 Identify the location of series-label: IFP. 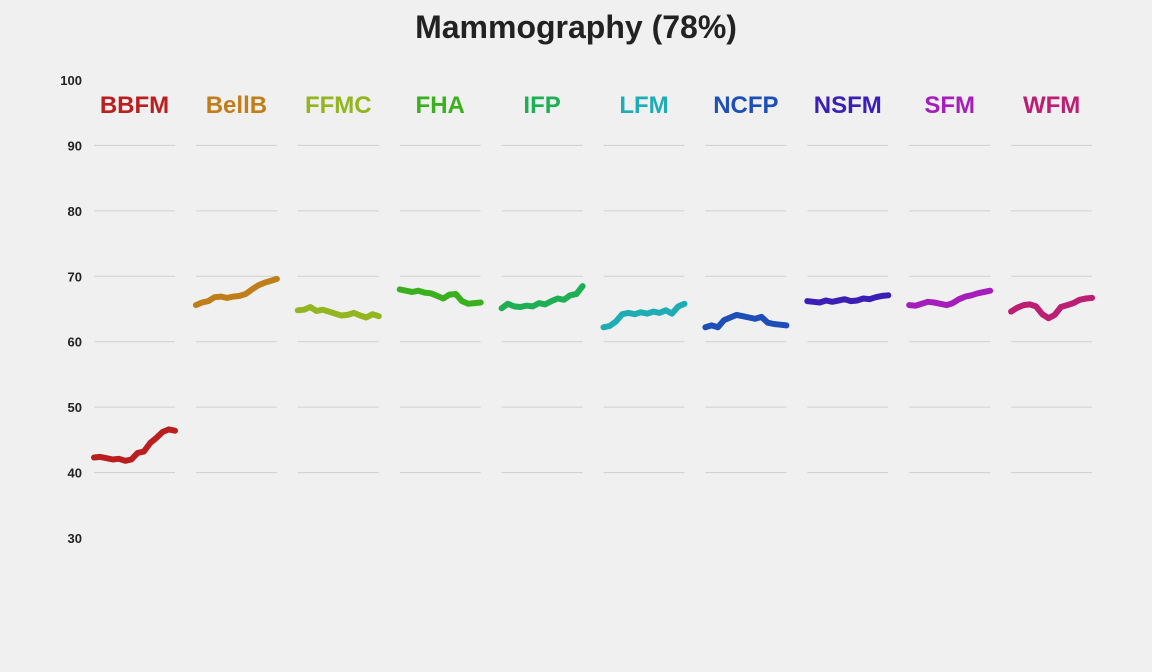
(541, 105).